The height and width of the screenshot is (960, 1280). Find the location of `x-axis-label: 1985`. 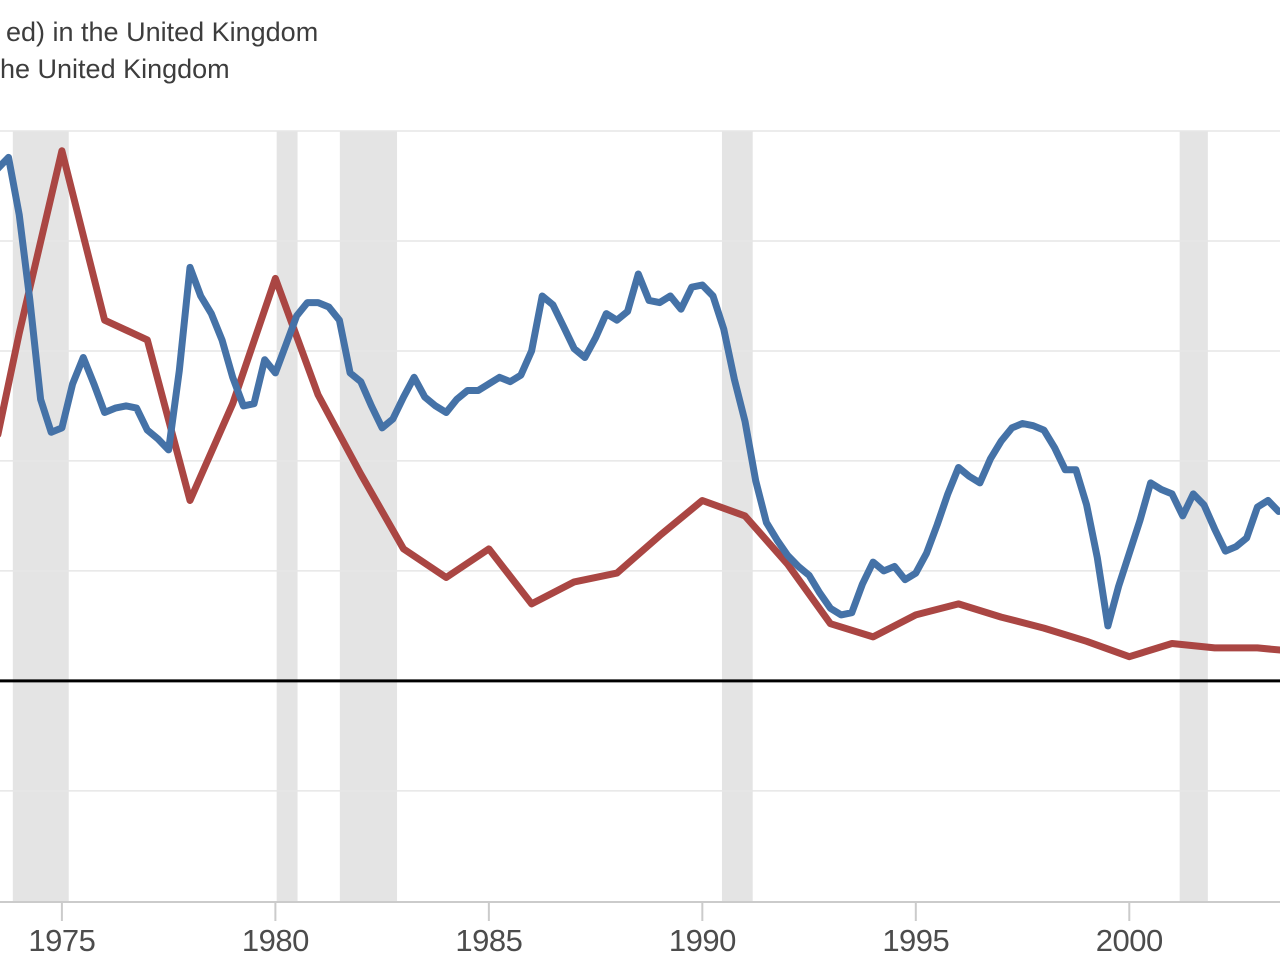

x-axis-label: 1985 is located at coordinates (488, 940).